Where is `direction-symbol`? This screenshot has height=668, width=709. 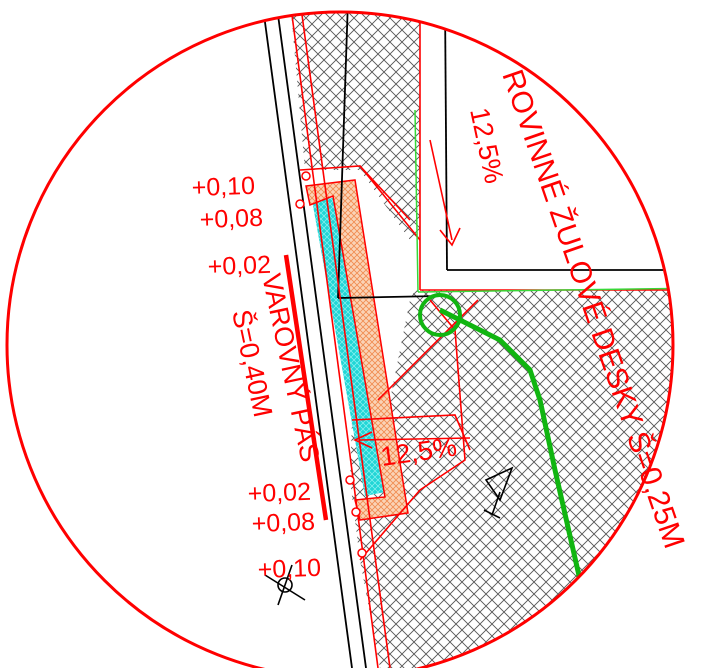 direction-symbol is located at coordinates (498, 492).